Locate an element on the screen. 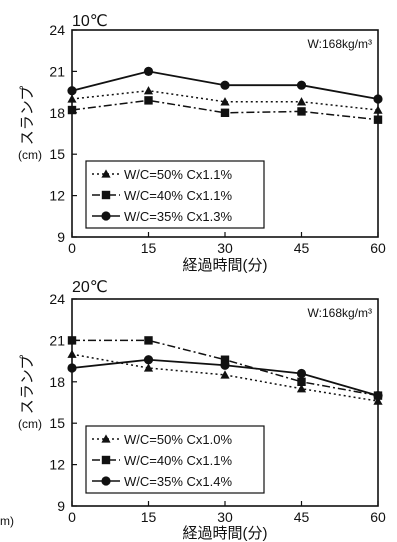 The image size is (397, 542). chart-1-series-1-line is located at coordinates (225, 100).